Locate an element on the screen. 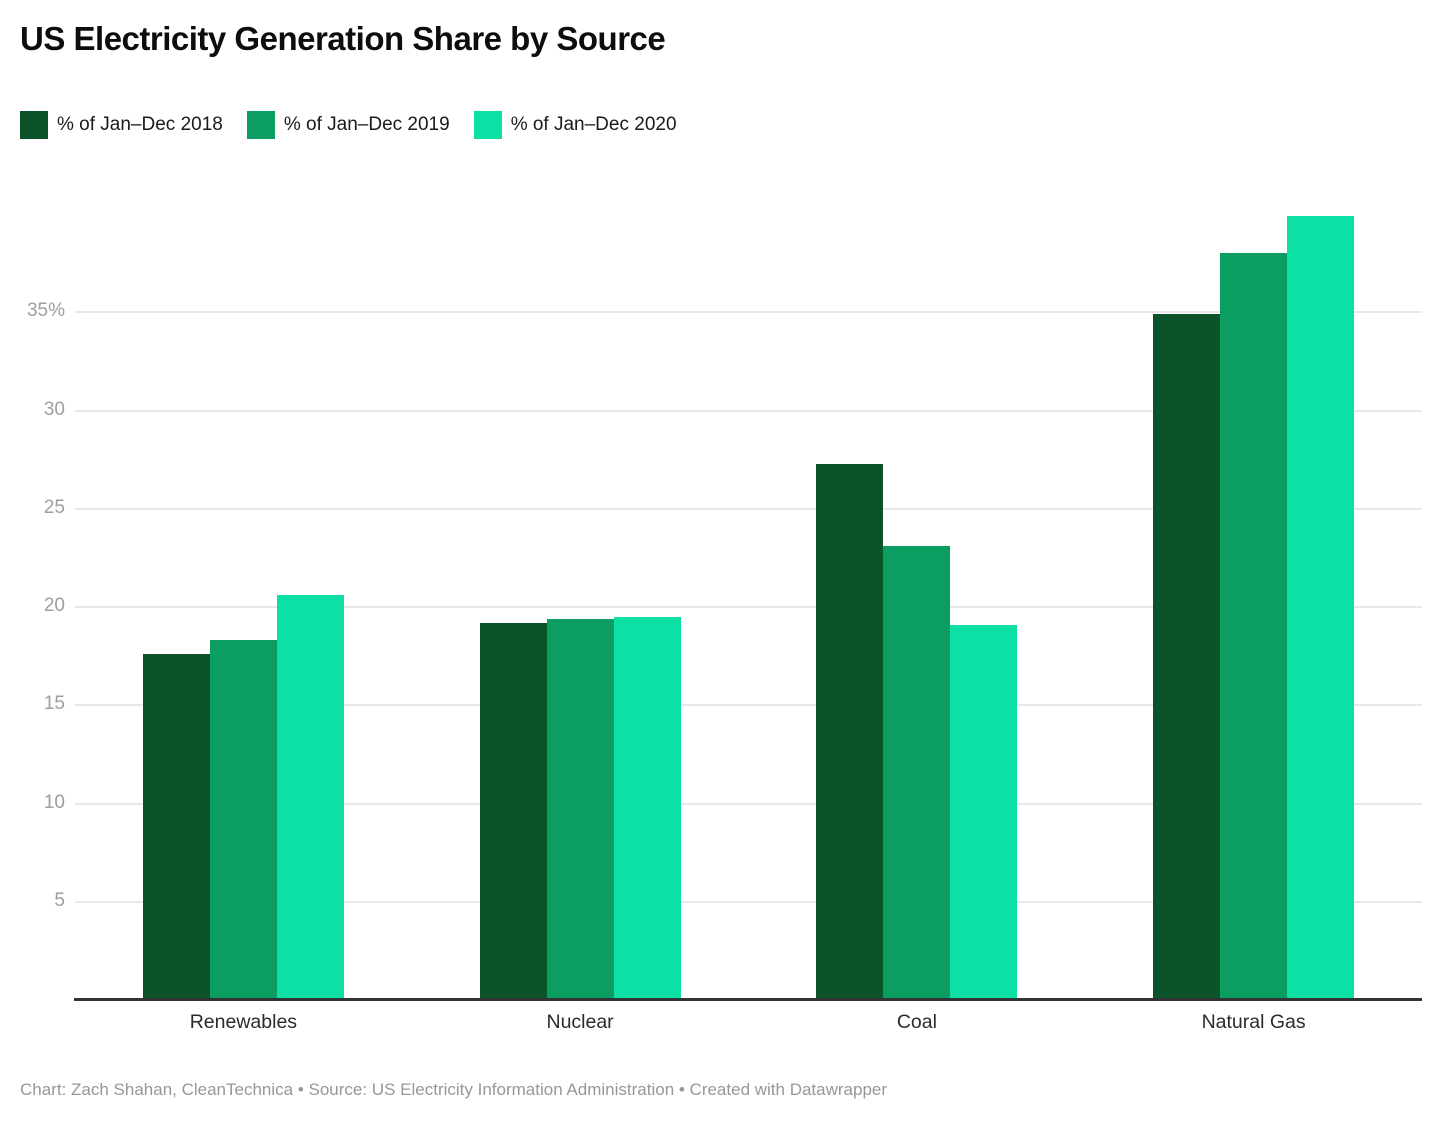 Image resolution: width=1440 pixels, height=1140 pixels. legend-item-2018: % of Jan–Dec 2018 is located at coordinates (121, 125).